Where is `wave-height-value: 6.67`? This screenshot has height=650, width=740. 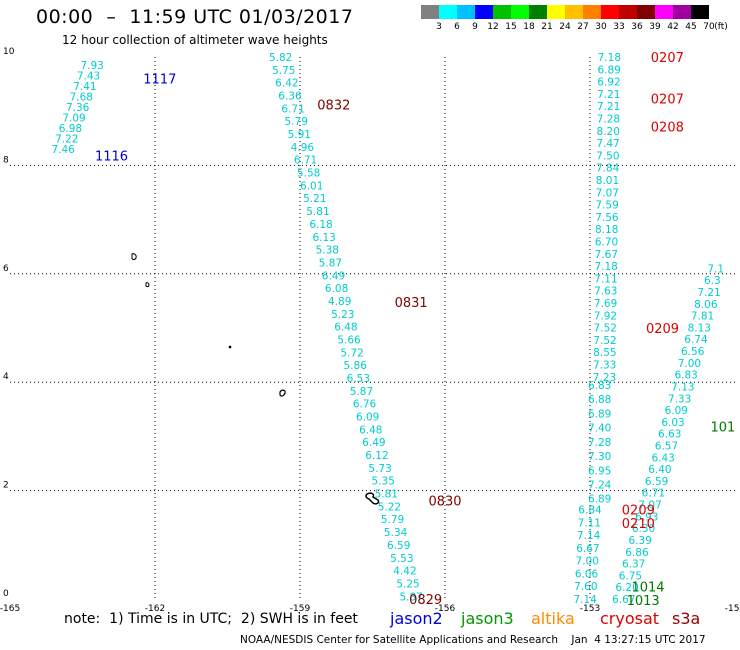 wave-height-value: 6.67 is located at coordinates (623, 600).